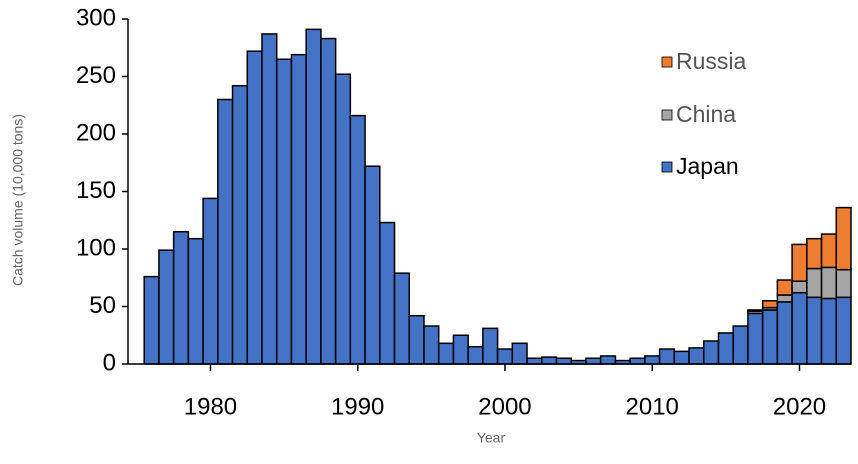 The width and height of the screenshot is (858, 464). What do you see at coordinates (491, 438) in the screenshot?
I see `x-axis-title: Year` at bounding box center [491, 438].